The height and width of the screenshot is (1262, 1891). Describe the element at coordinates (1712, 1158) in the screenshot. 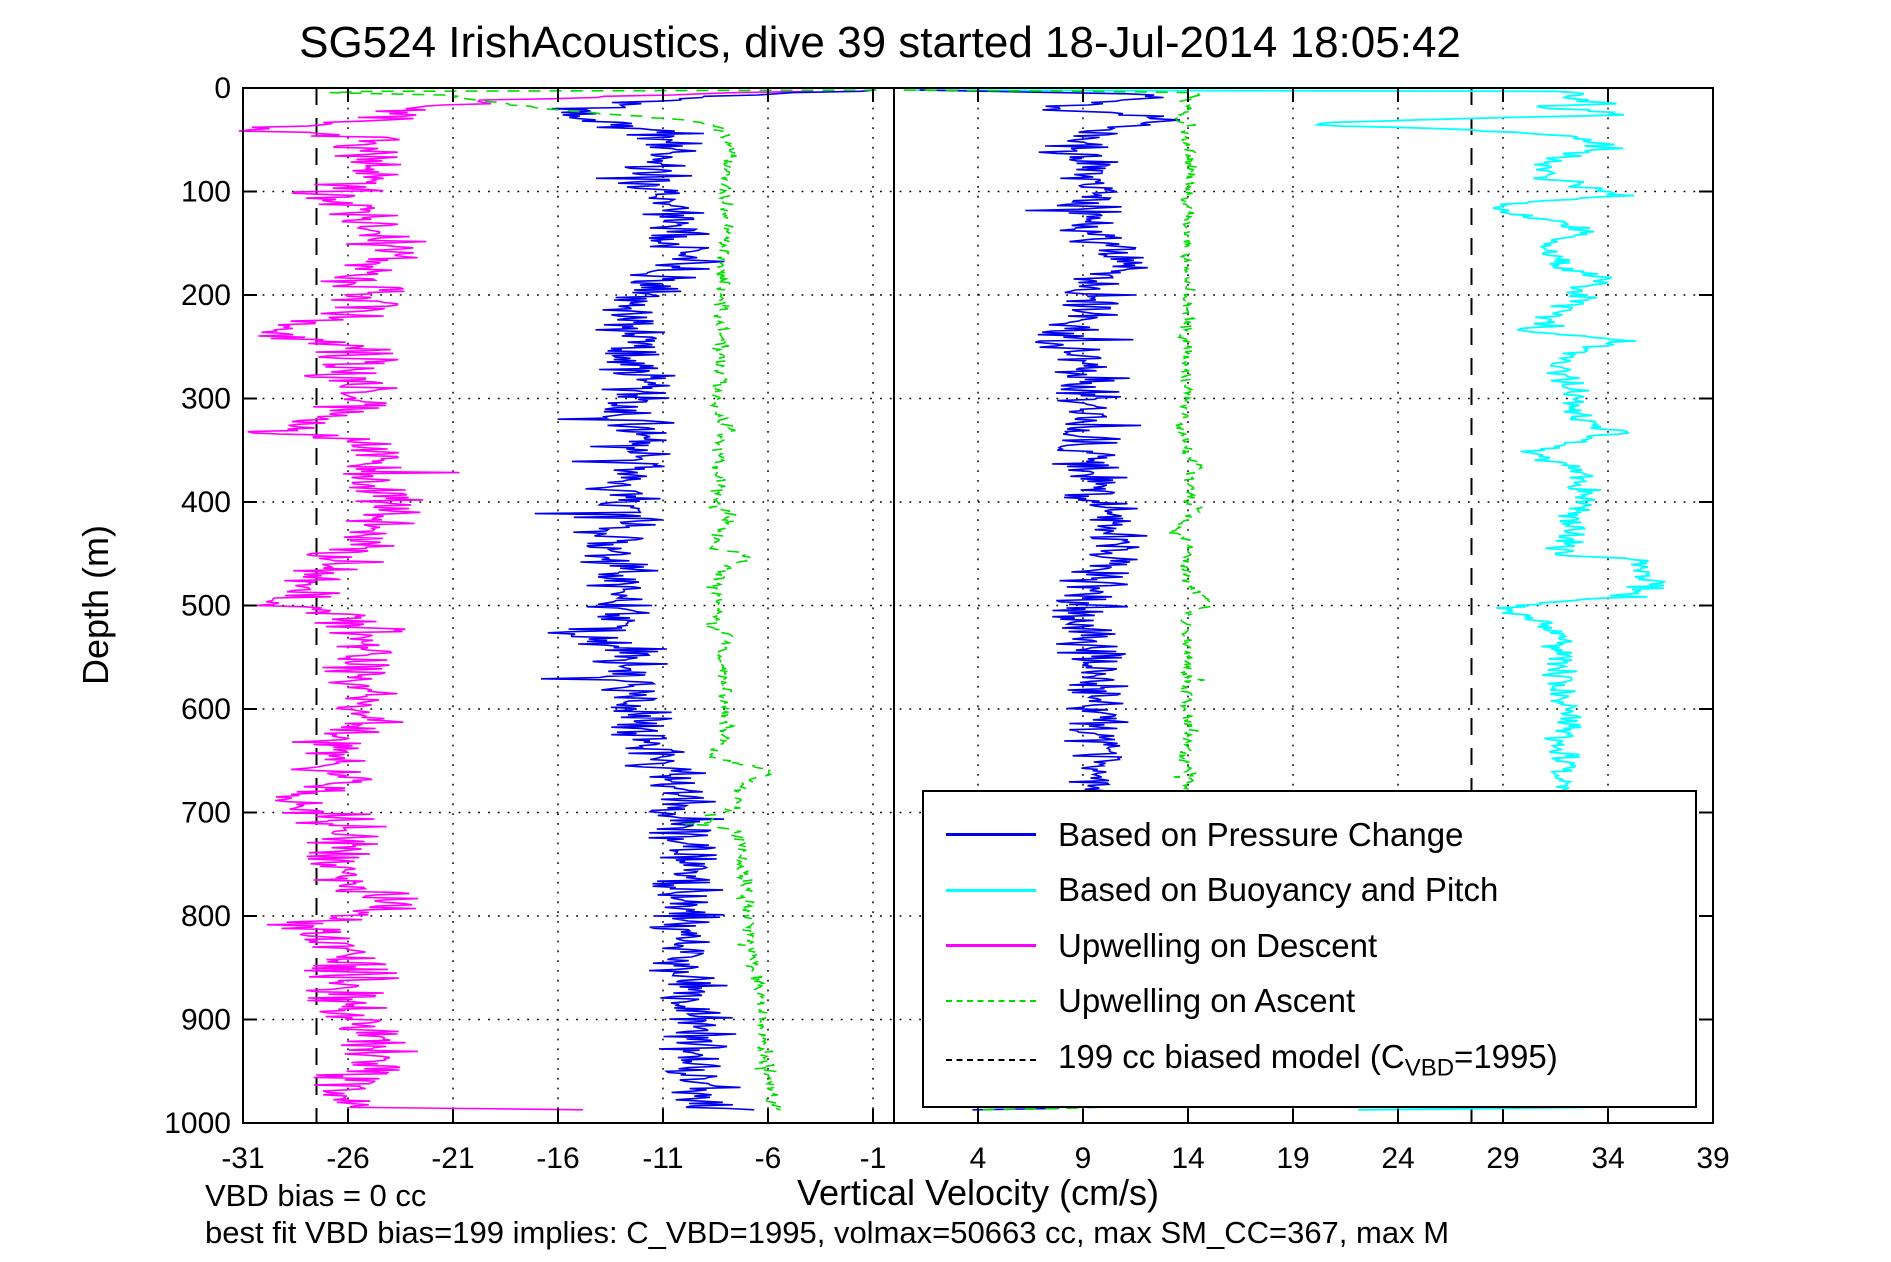

I see `x-tick-label: 39` at that location.